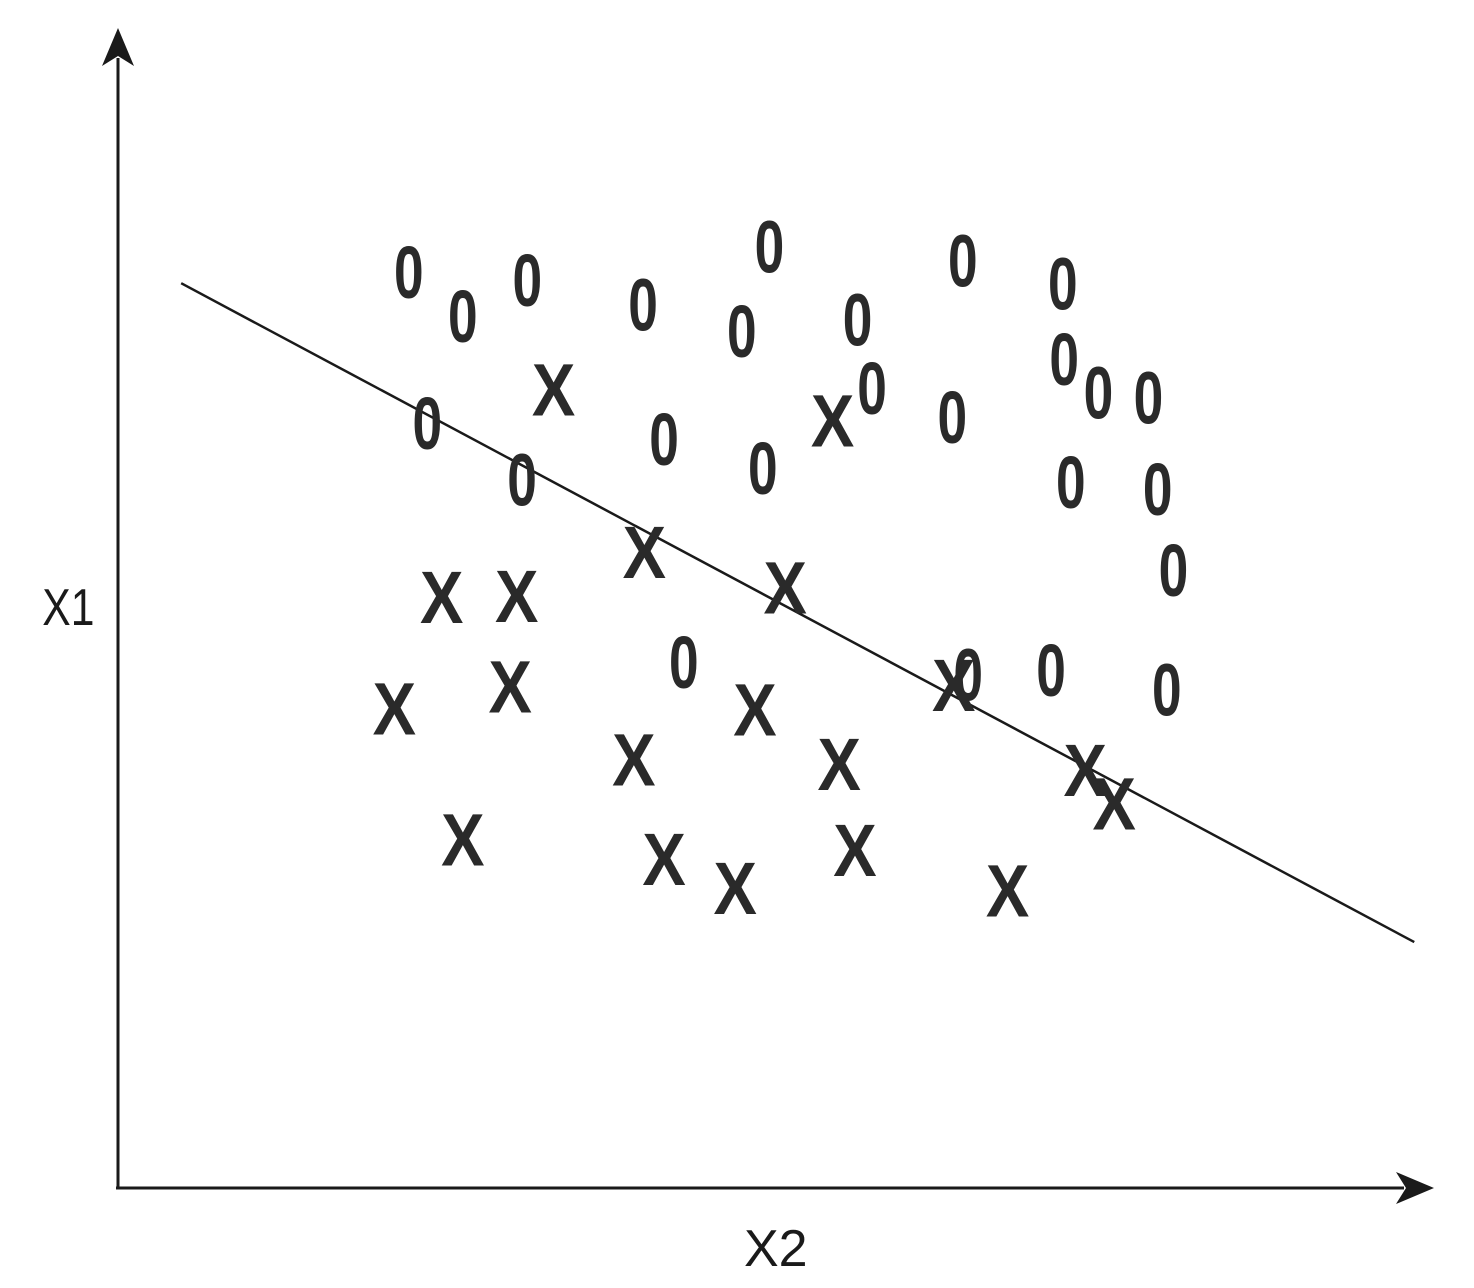  Describe the element at coordinates (1167, 690) in the screenshot. I see `point-o-21: 0` at that location.